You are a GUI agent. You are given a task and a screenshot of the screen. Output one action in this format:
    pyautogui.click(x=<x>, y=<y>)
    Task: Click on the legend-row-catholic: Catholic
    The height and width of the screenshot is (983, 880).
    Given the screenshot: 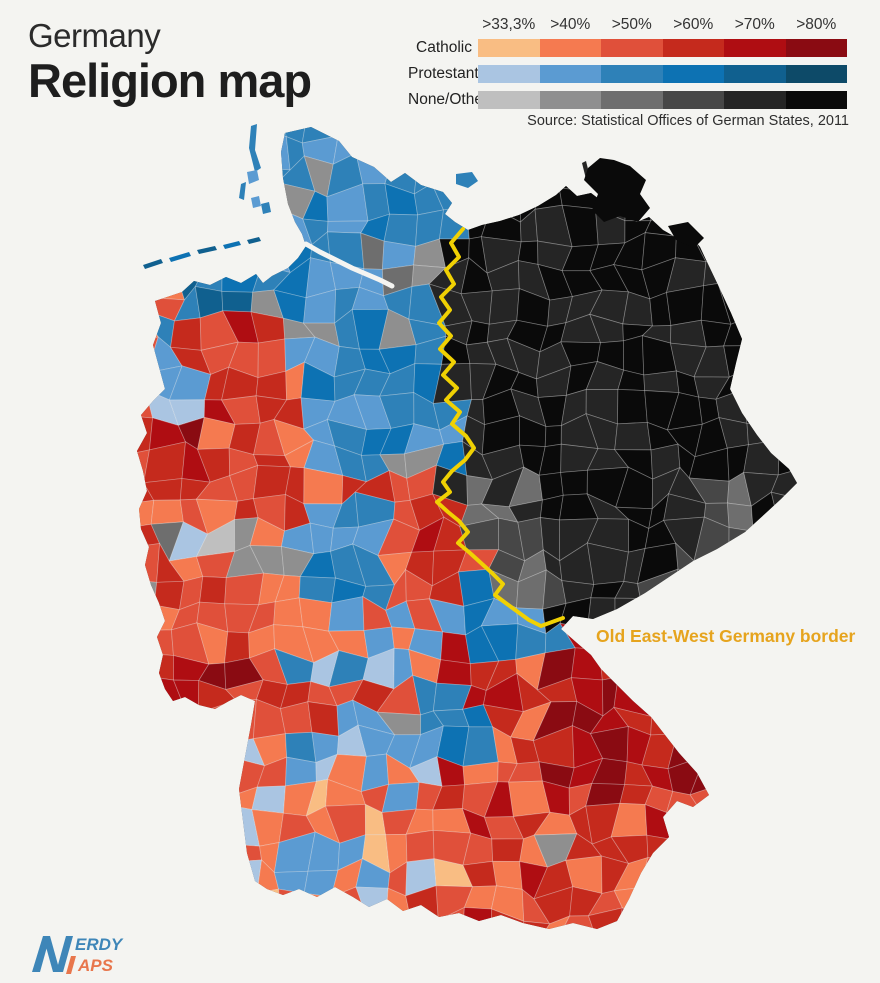 What is the action you would take?
    pyautogui.click(x=627, y=48)
    